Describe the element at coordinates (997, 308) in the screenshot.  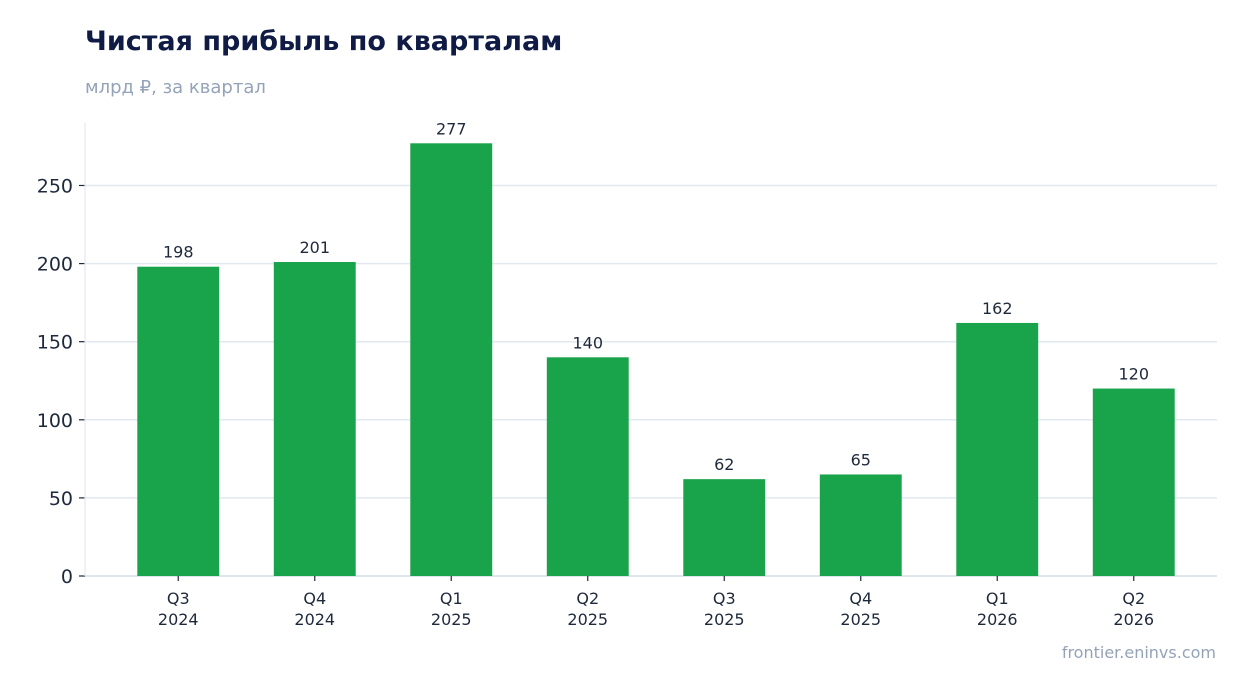
I see `bar-data-label: 162` at that location.